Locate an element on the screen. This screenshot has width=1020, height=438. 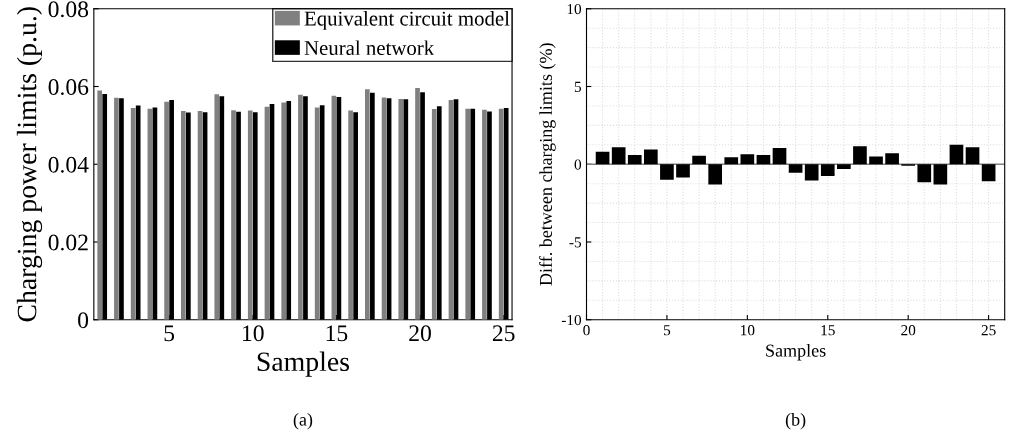
y-tick-label: 10 is located at coordinates (574, 9).